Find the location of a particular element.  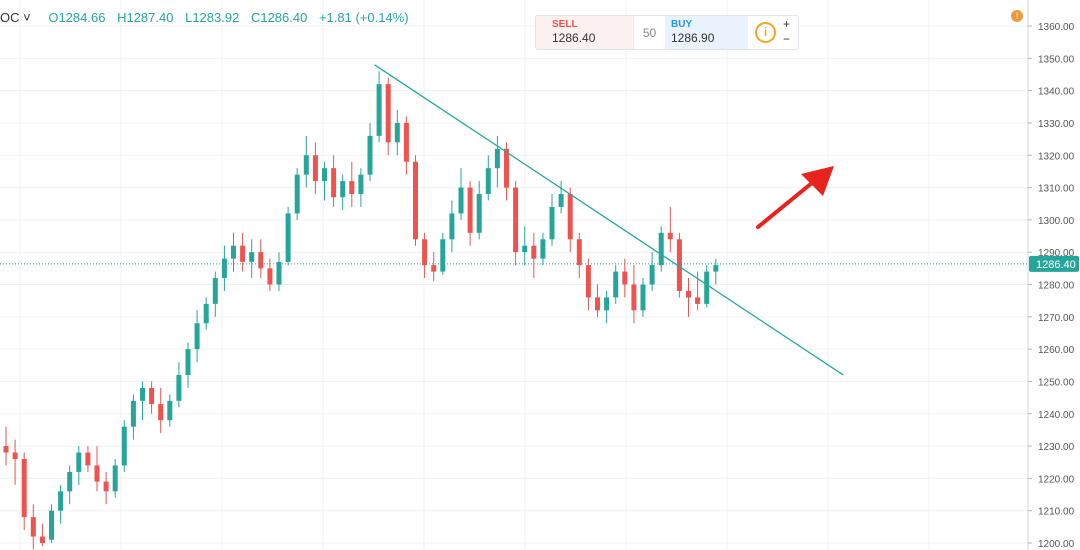

price-tick-label-16: 1360.00 is located at coordinates (1056, 27).